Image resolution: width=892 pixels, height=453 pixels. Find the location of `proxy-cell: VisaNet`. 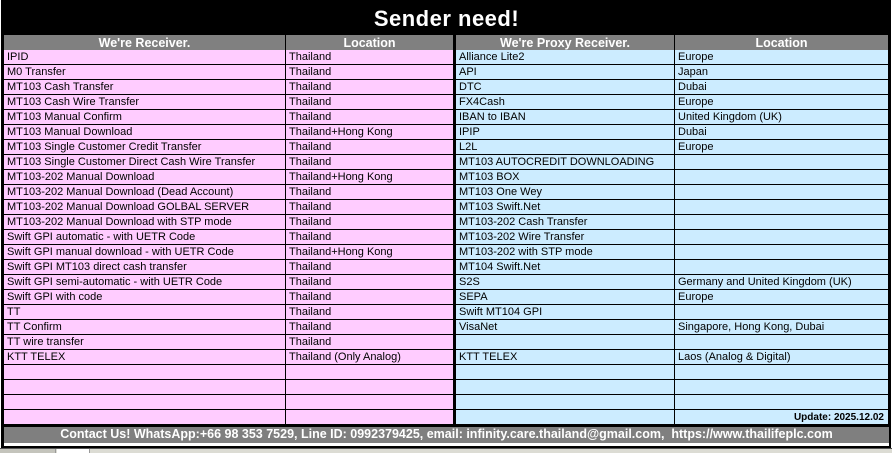

proxy-cell: VisaNet is located at coordinates (564, 327).